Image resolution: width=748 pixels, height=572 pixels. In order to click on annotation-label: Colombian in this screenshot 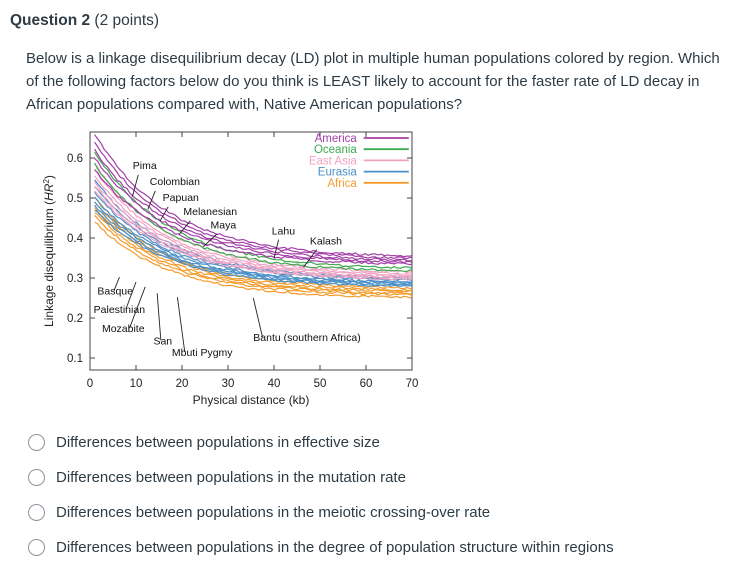, I will do `click(175, 183)`.